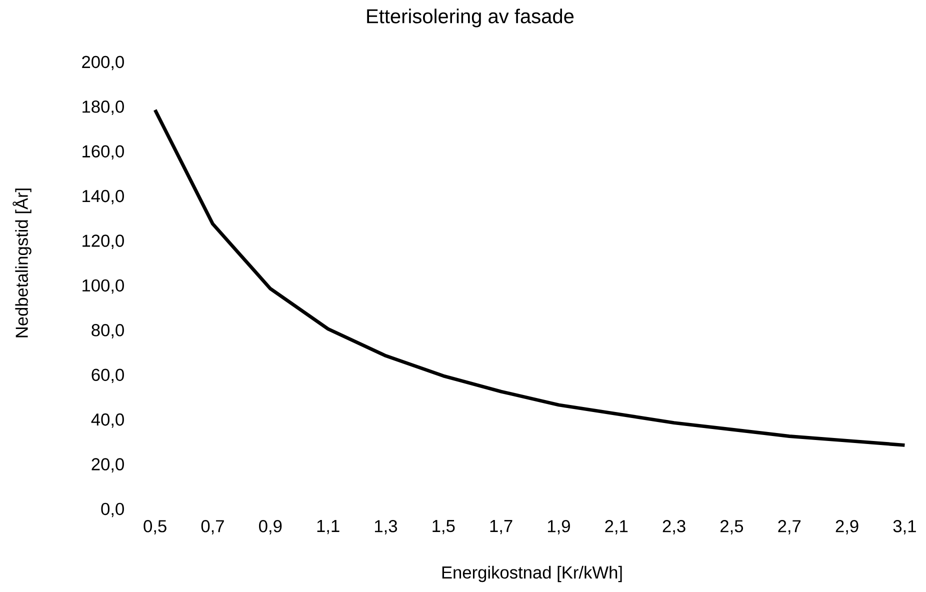 The height and width of the screenshot is (592, 926). What do you see at coordinates (103, 286) in the screenshot?
I see `y-tick-label: 100,0` at bounding box center [103, 286].